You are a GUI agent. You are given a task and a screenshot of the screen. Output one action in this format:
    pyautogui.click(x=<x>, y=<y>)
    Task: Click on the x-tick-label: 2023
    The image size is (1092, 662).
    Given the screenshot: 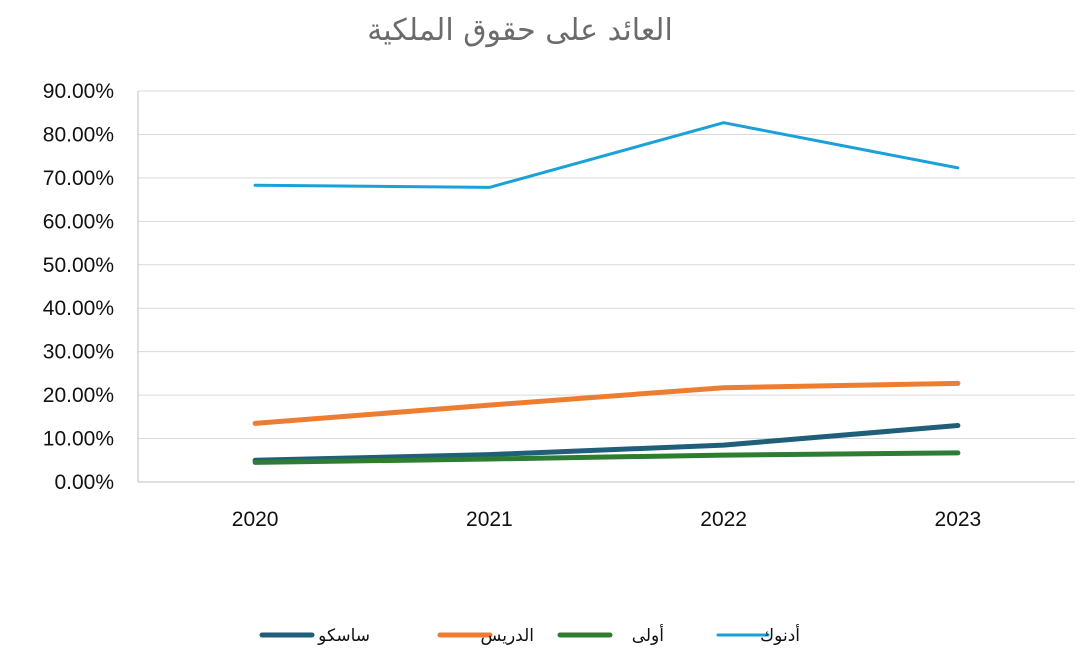 What is the action you would take?
    pyautogui.click(x=958, y=519)
    